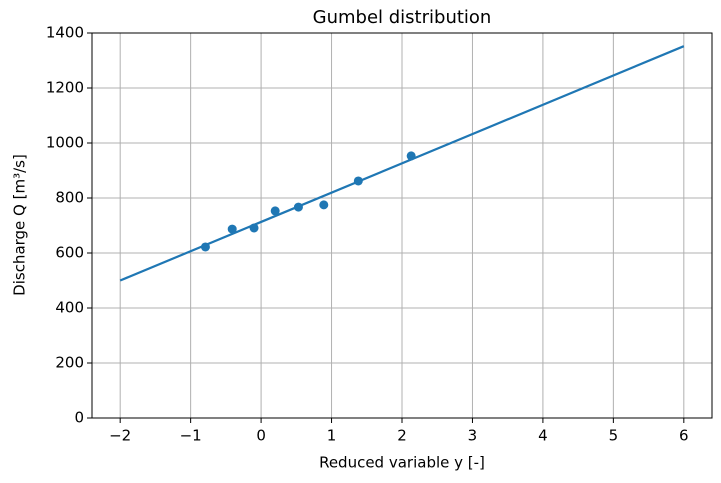  Describe the element at coordinates (261, 436) in the screenshot. I see `x-tick-label: 0` at that location.